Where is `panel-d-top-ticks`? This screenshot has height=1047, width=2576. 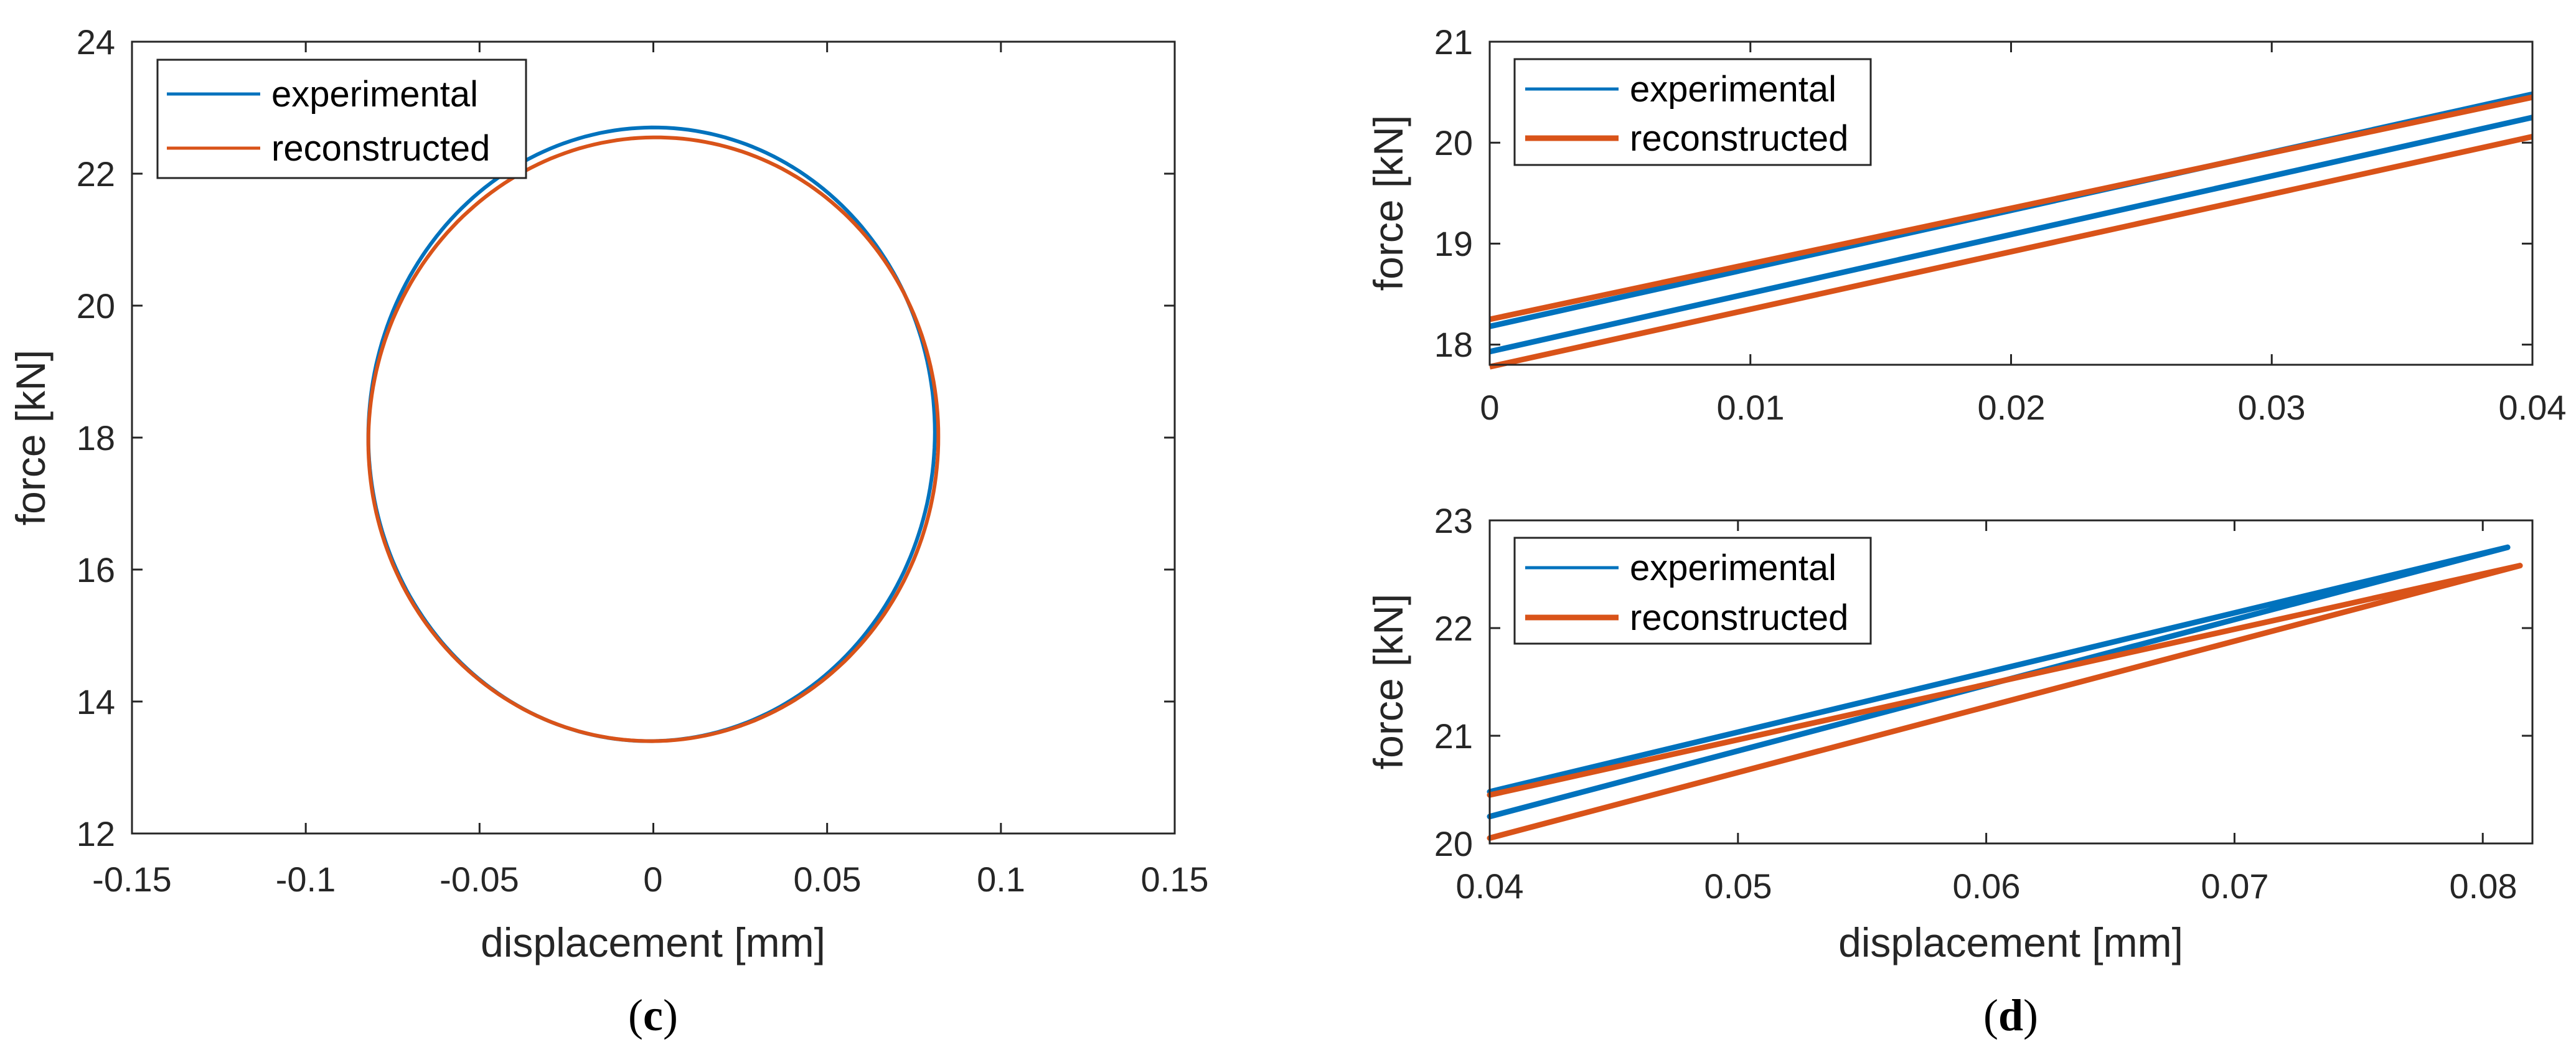 panel-d-top-ticks is located at coordinates (2011, 202).